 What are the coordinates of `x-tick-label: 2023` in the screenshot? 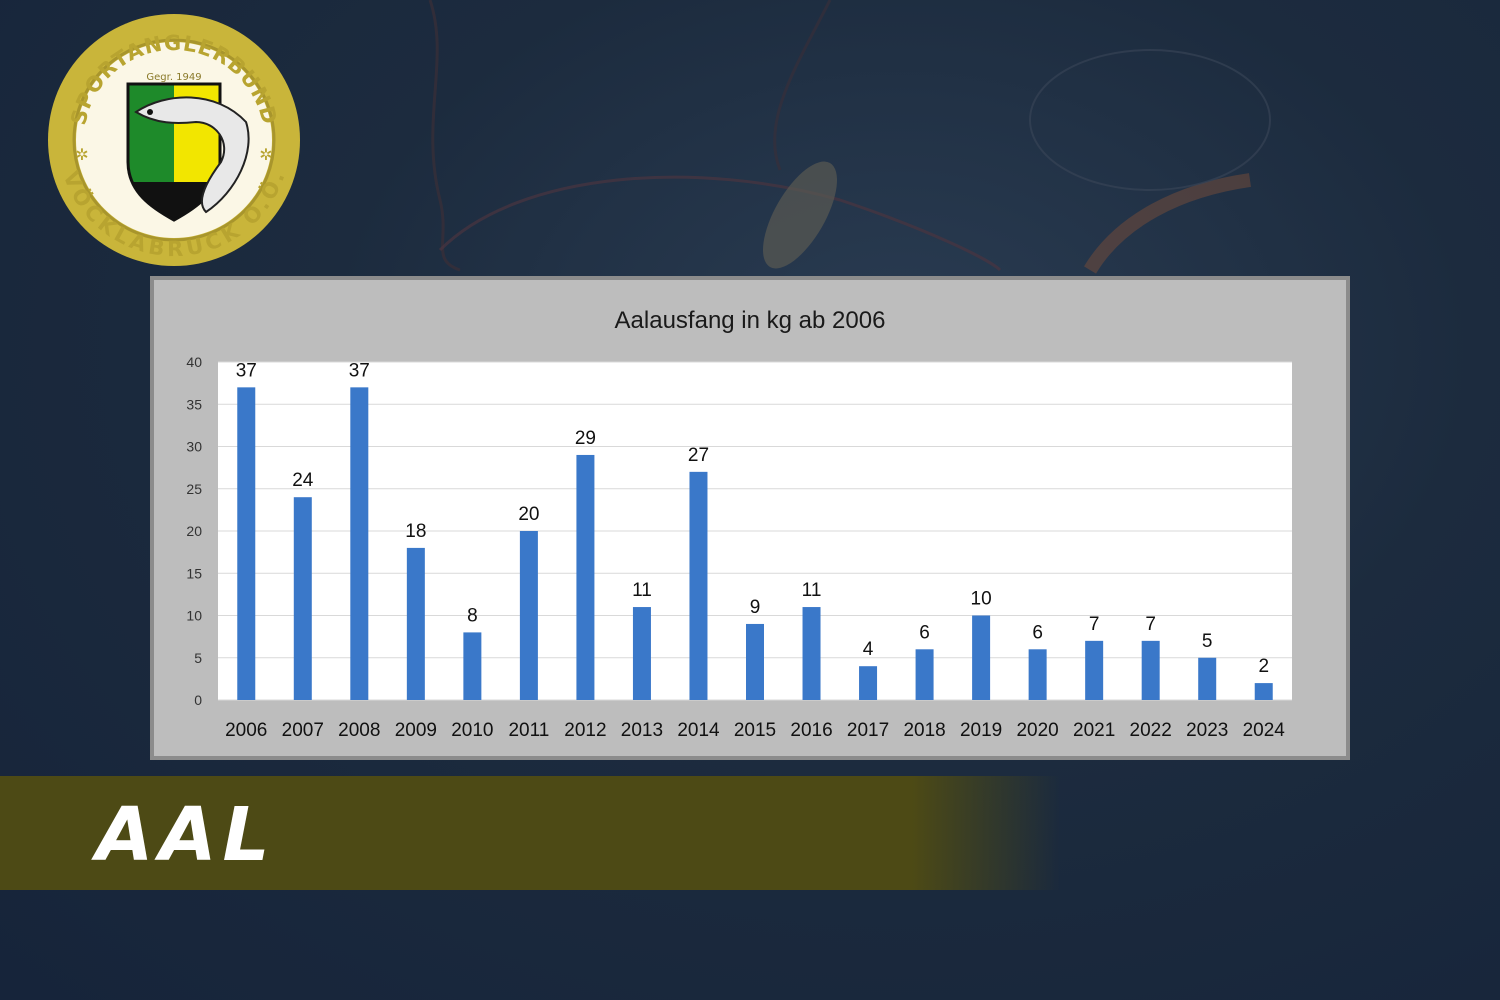 It's located at (1207, 730).